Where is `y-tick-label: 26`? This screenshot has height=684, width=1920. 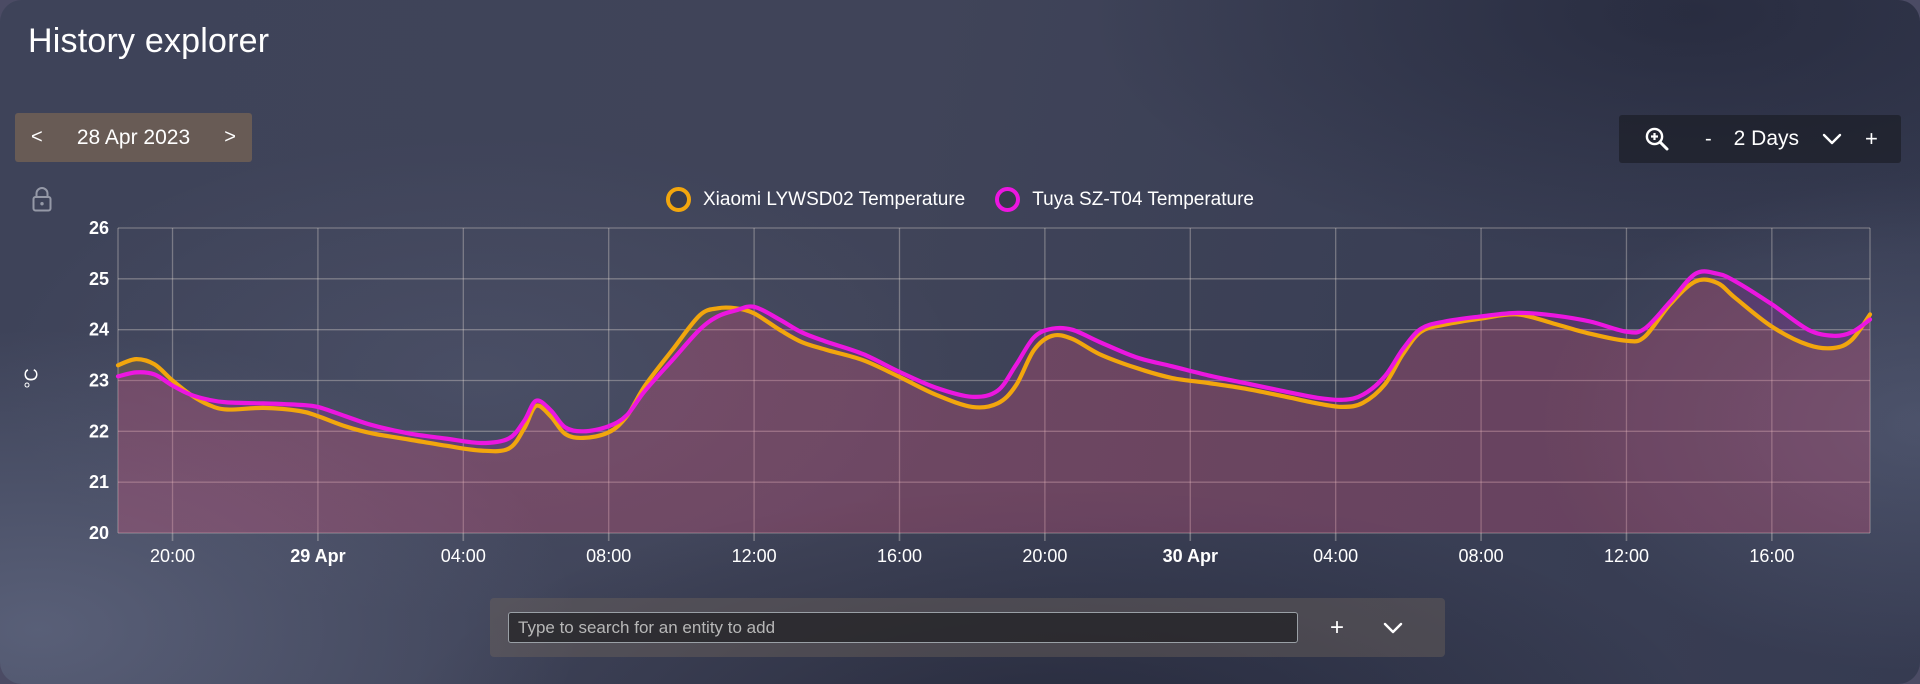
y-tick-label: 26 is located at coordinates (99, 228).